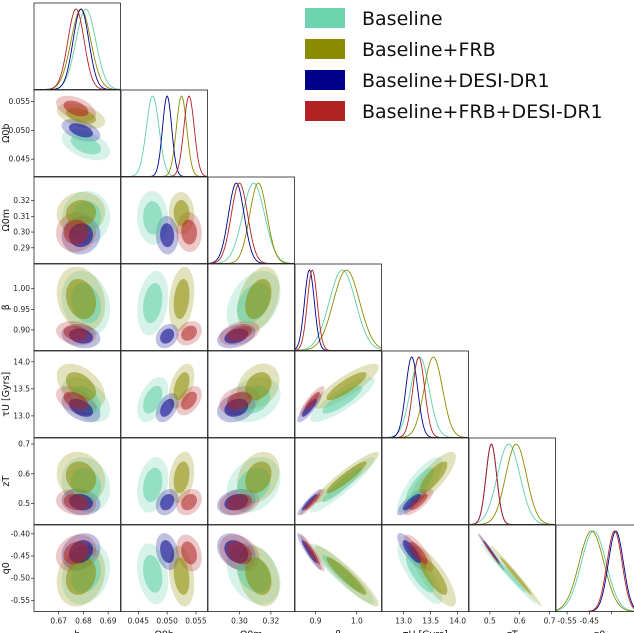 This screenshot has height=633, width=634. Describe the element at coordinates (77, 631) in the screenshot. I see `x-axis-label-h: h` at that location.